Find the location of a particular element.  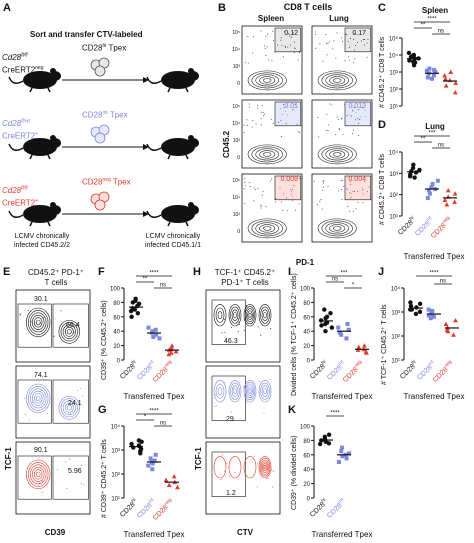

gate-b-spleen-neg: 0.008 is located at coordinates (289, 179).